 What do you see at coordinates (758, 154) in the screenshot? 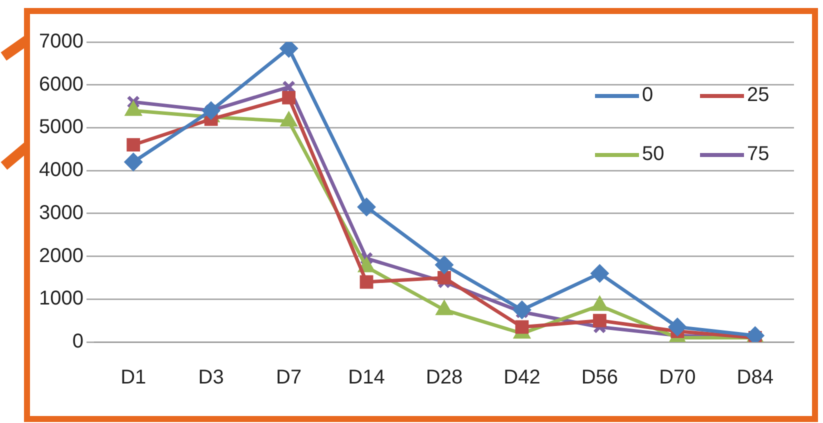
I see `legend-label: 75` at bounding box center [758, 154].